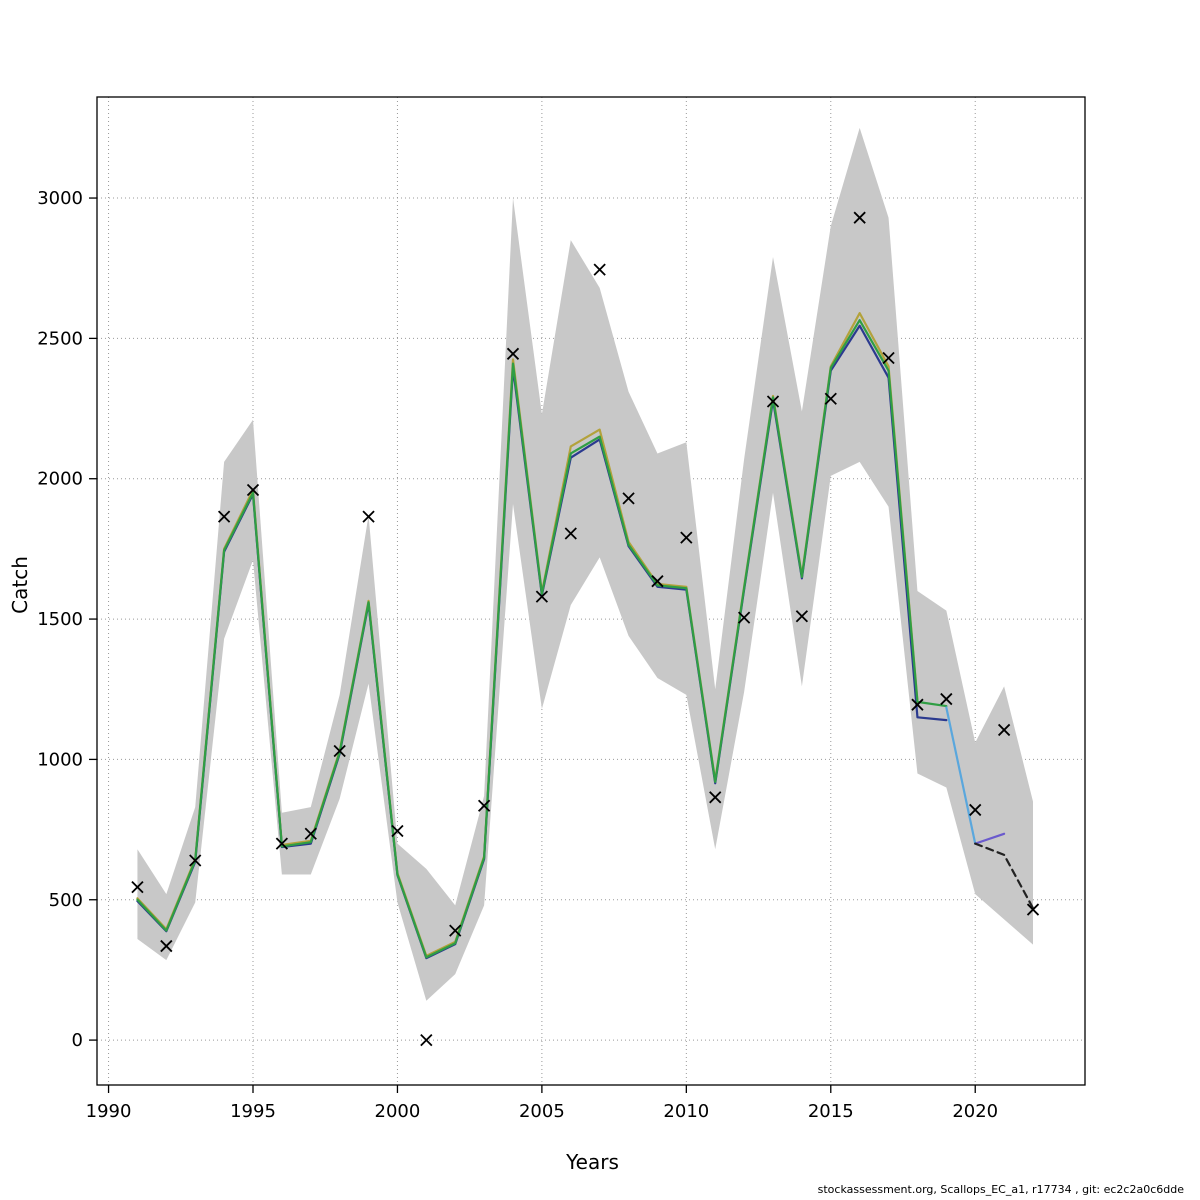 The height and width of the screenshot is (1200, 1200). Describe the element at coordinates (398, 1111) in the screenshot. I see `x-tick-label: 2000` at that location.